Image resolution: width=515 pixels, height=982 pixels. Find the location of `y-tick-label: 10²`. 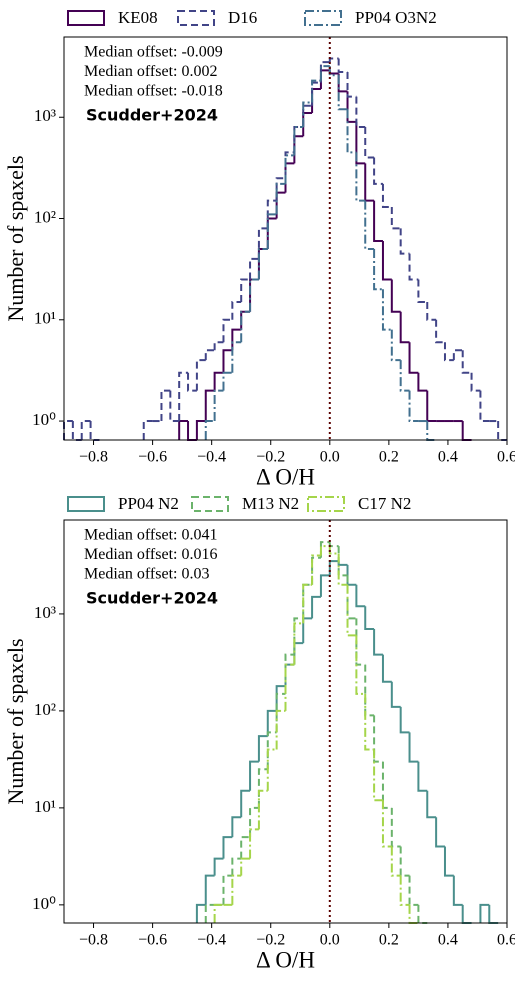

y-tick-label: 10² is located at coordinates (45, 709).